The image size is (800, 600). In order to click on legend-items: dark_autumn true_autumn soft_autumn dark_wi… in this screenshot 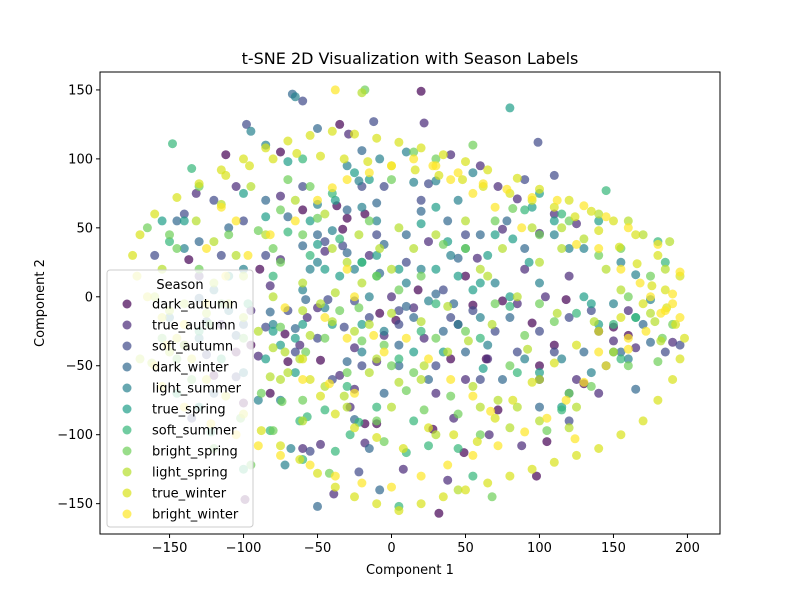, I will do `click(182, 410)`.